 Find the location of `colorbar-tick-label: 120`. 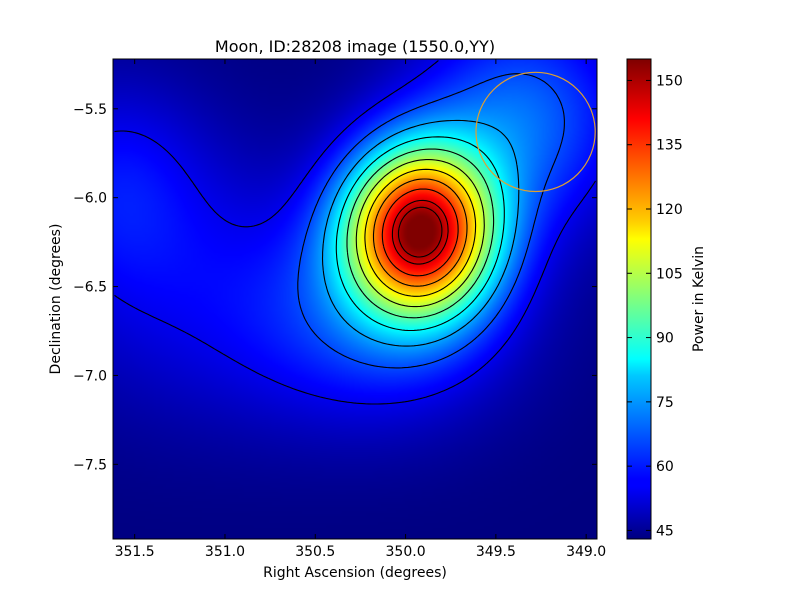

colorbar-tick-label: 120 is located at coordinates (669, 210).